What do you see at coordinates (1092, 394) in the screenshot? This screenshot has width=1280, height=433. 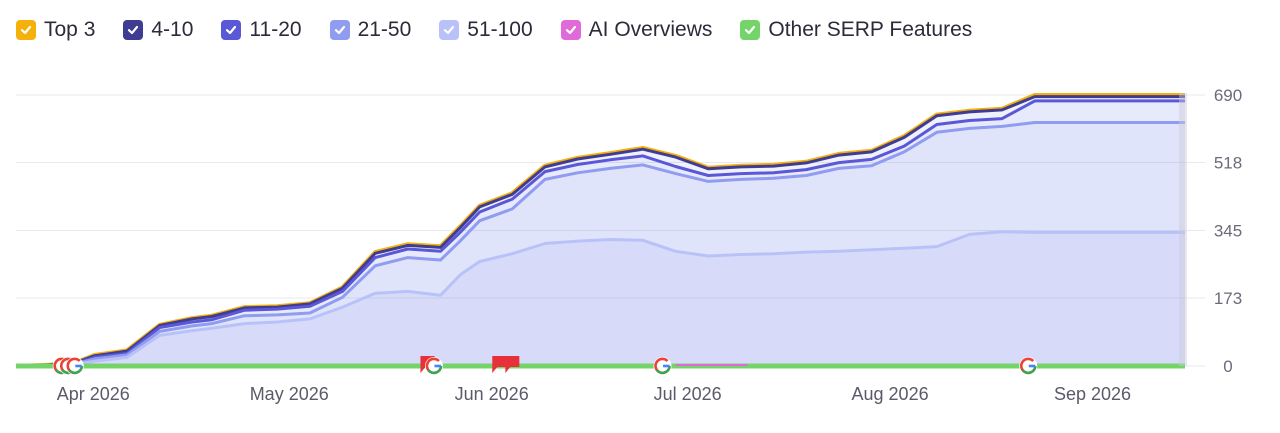 I see `x-tick-label: Sep 2026` at bounding box center [1092, 394].